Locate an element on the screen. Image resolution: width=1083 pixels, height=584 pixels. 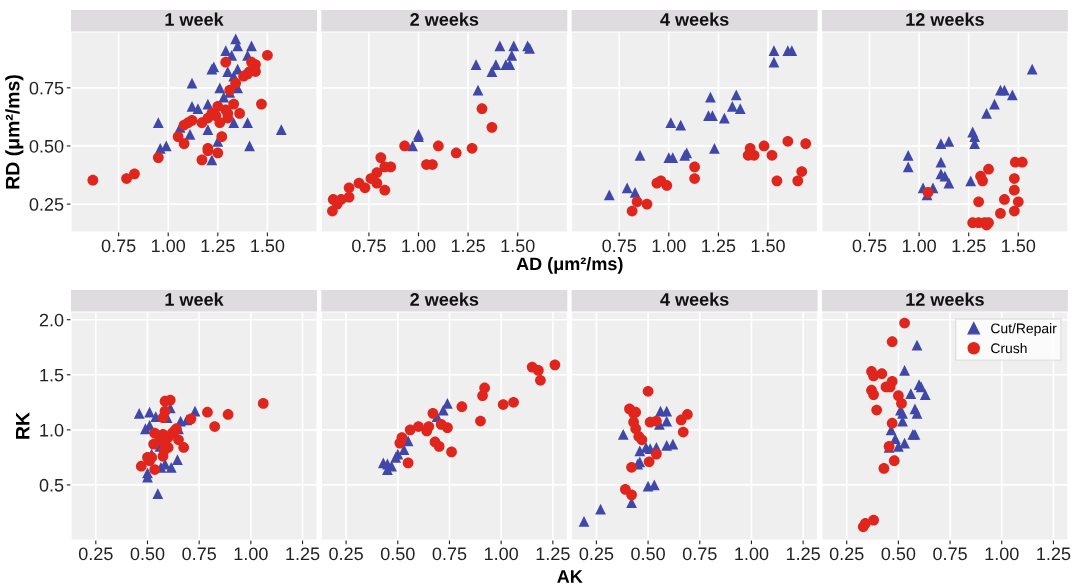
y-tick-label: 0.25 is located at coordinates (46, 204).